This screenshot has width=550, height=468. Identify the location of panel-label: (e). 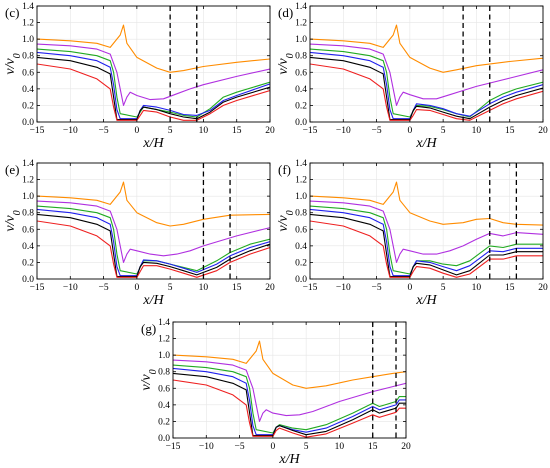
(12, 169).